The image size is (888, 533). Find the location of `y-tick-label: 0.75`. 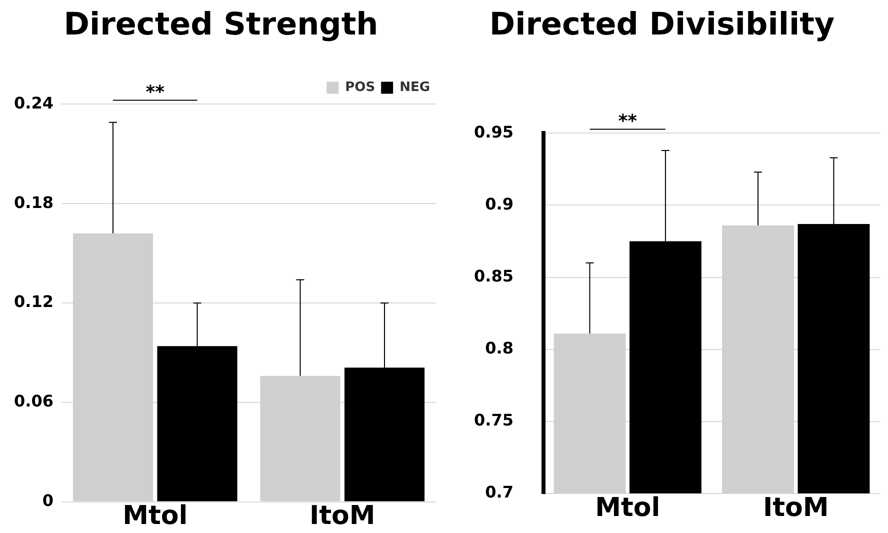

y-tick-label: 0.75 is located at coordinates (494, 420).